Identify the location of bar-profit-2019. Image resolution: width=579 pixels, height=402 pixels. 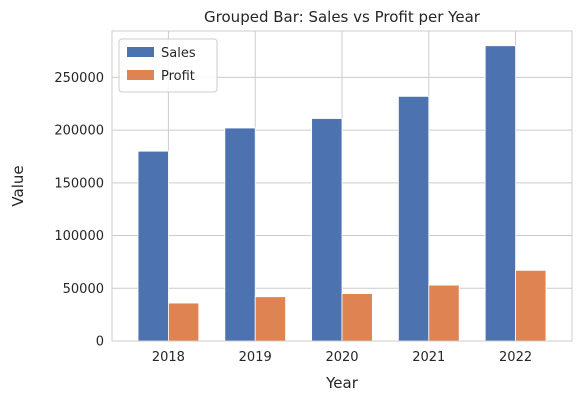
(270, 319).